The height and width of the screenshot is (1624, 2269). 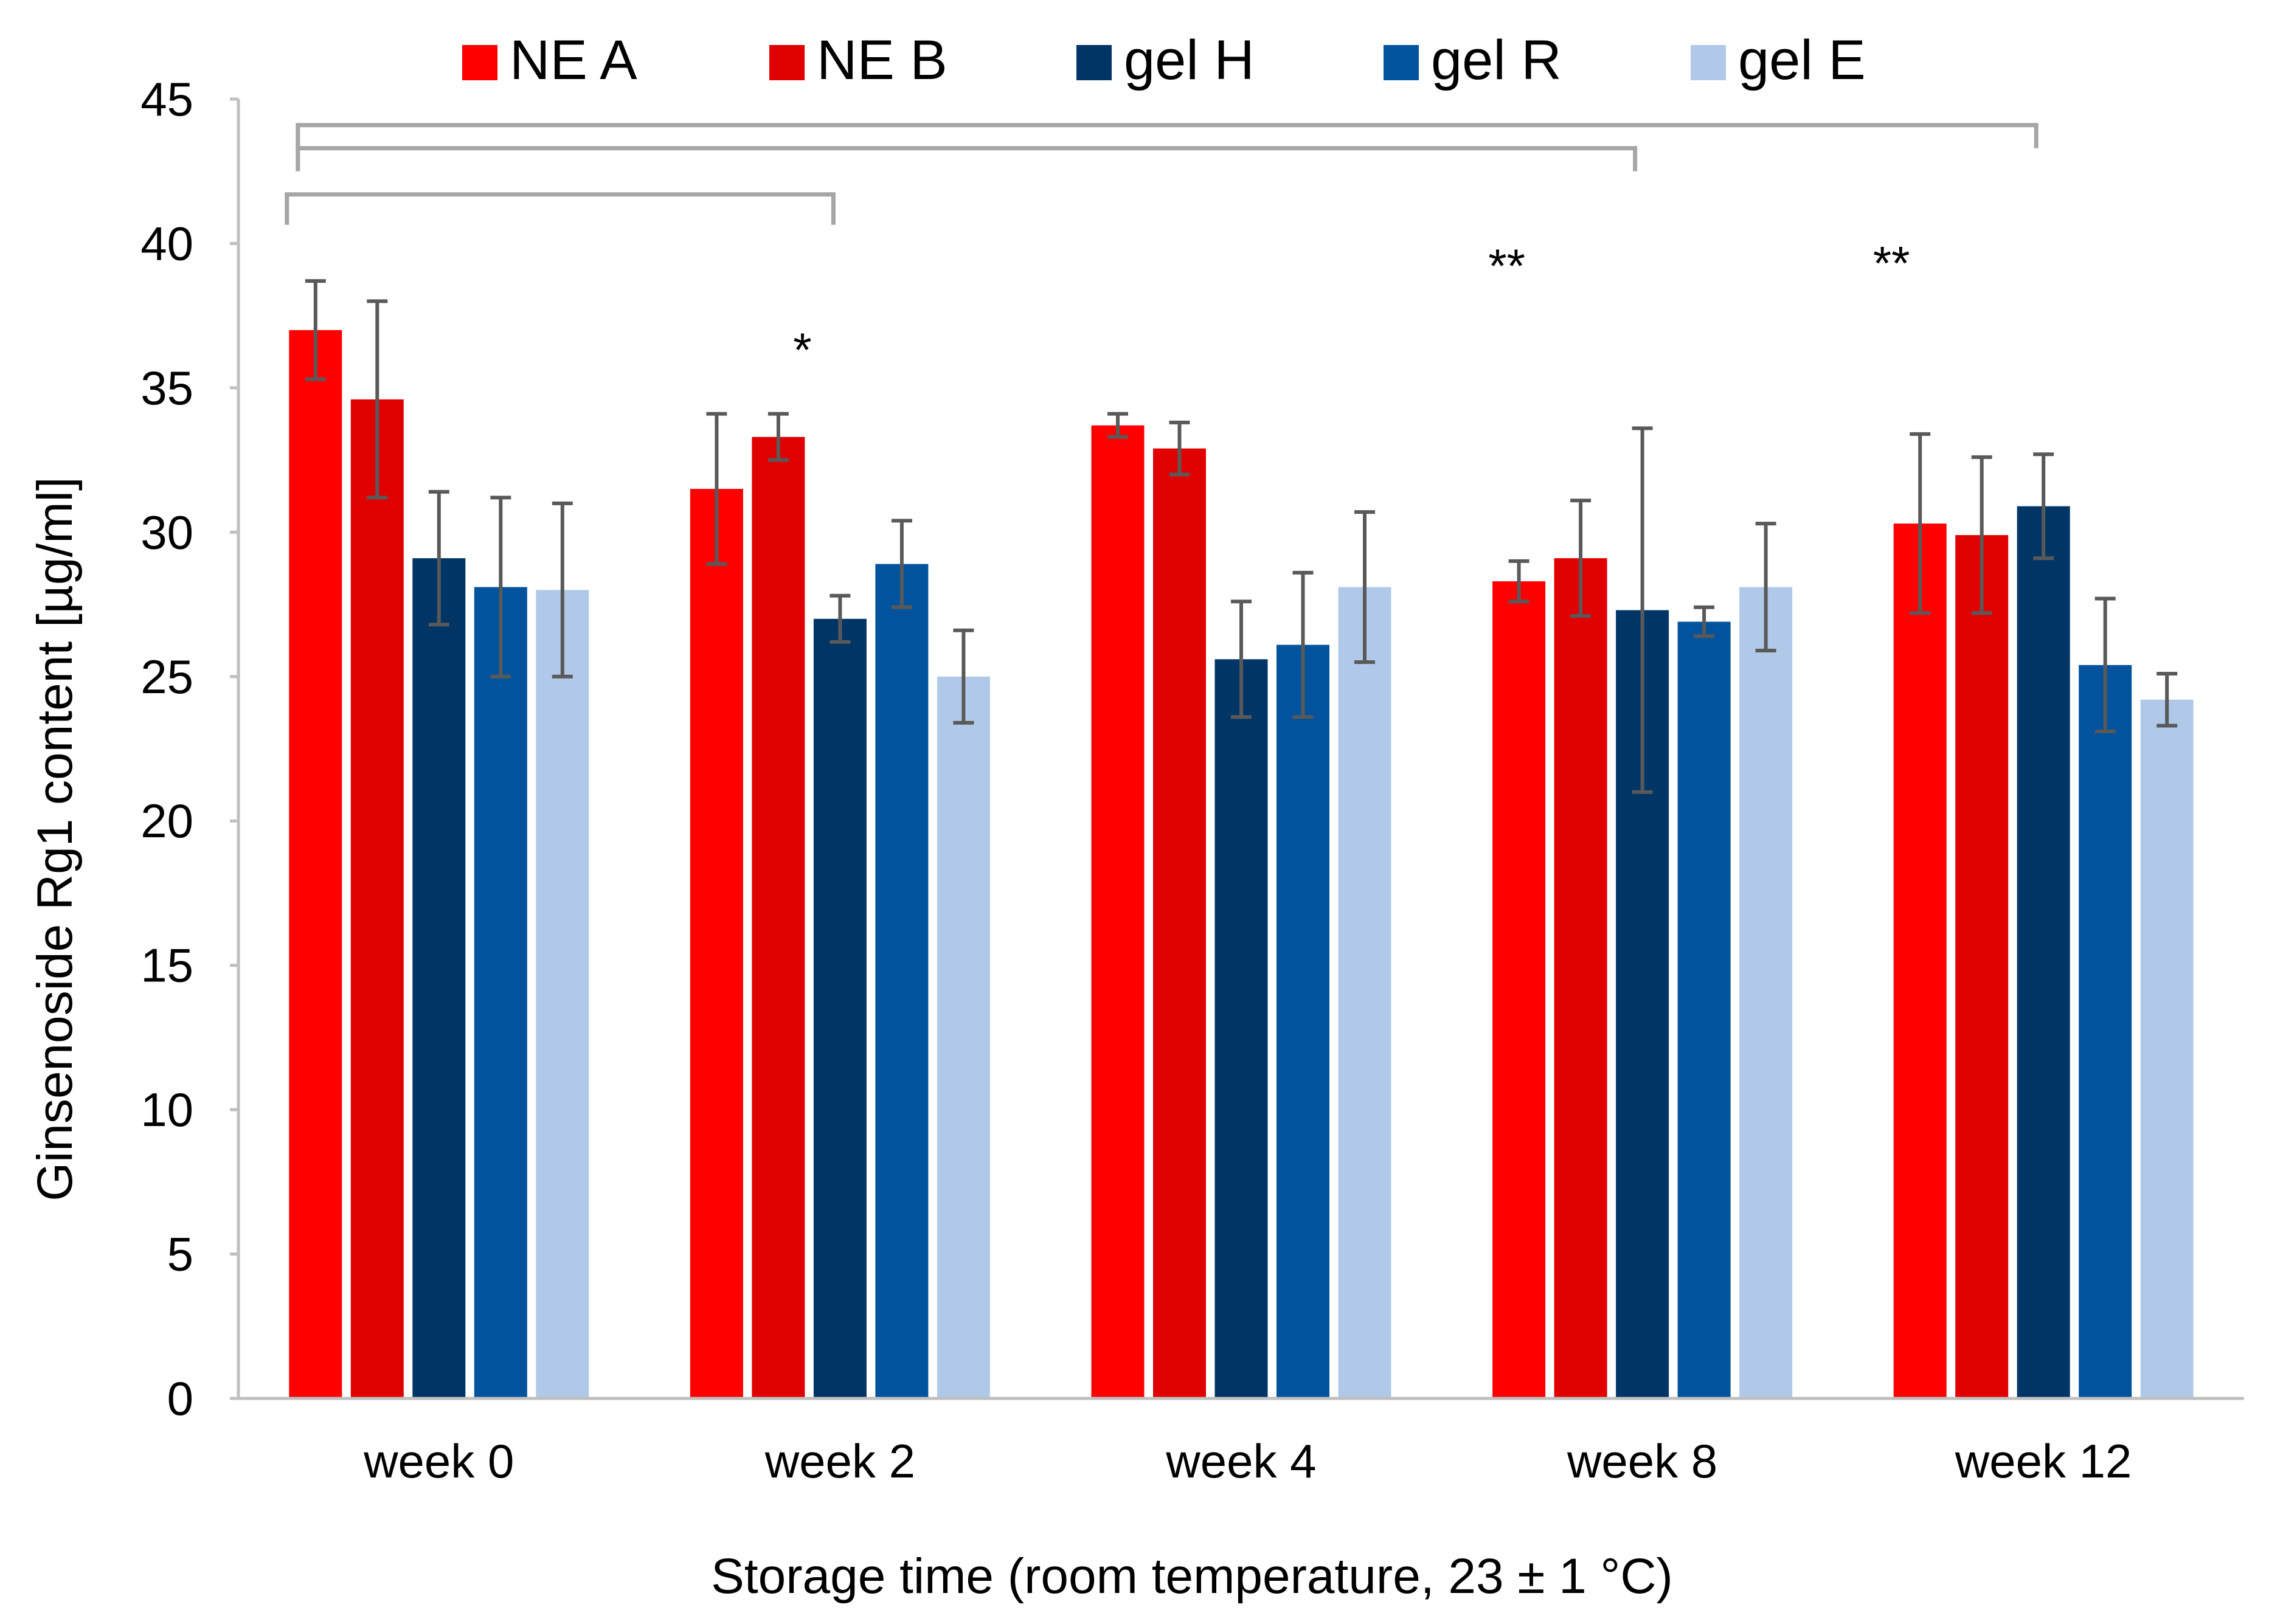 I want to click on y-tick-label: 25, so click(x=166, y=676).